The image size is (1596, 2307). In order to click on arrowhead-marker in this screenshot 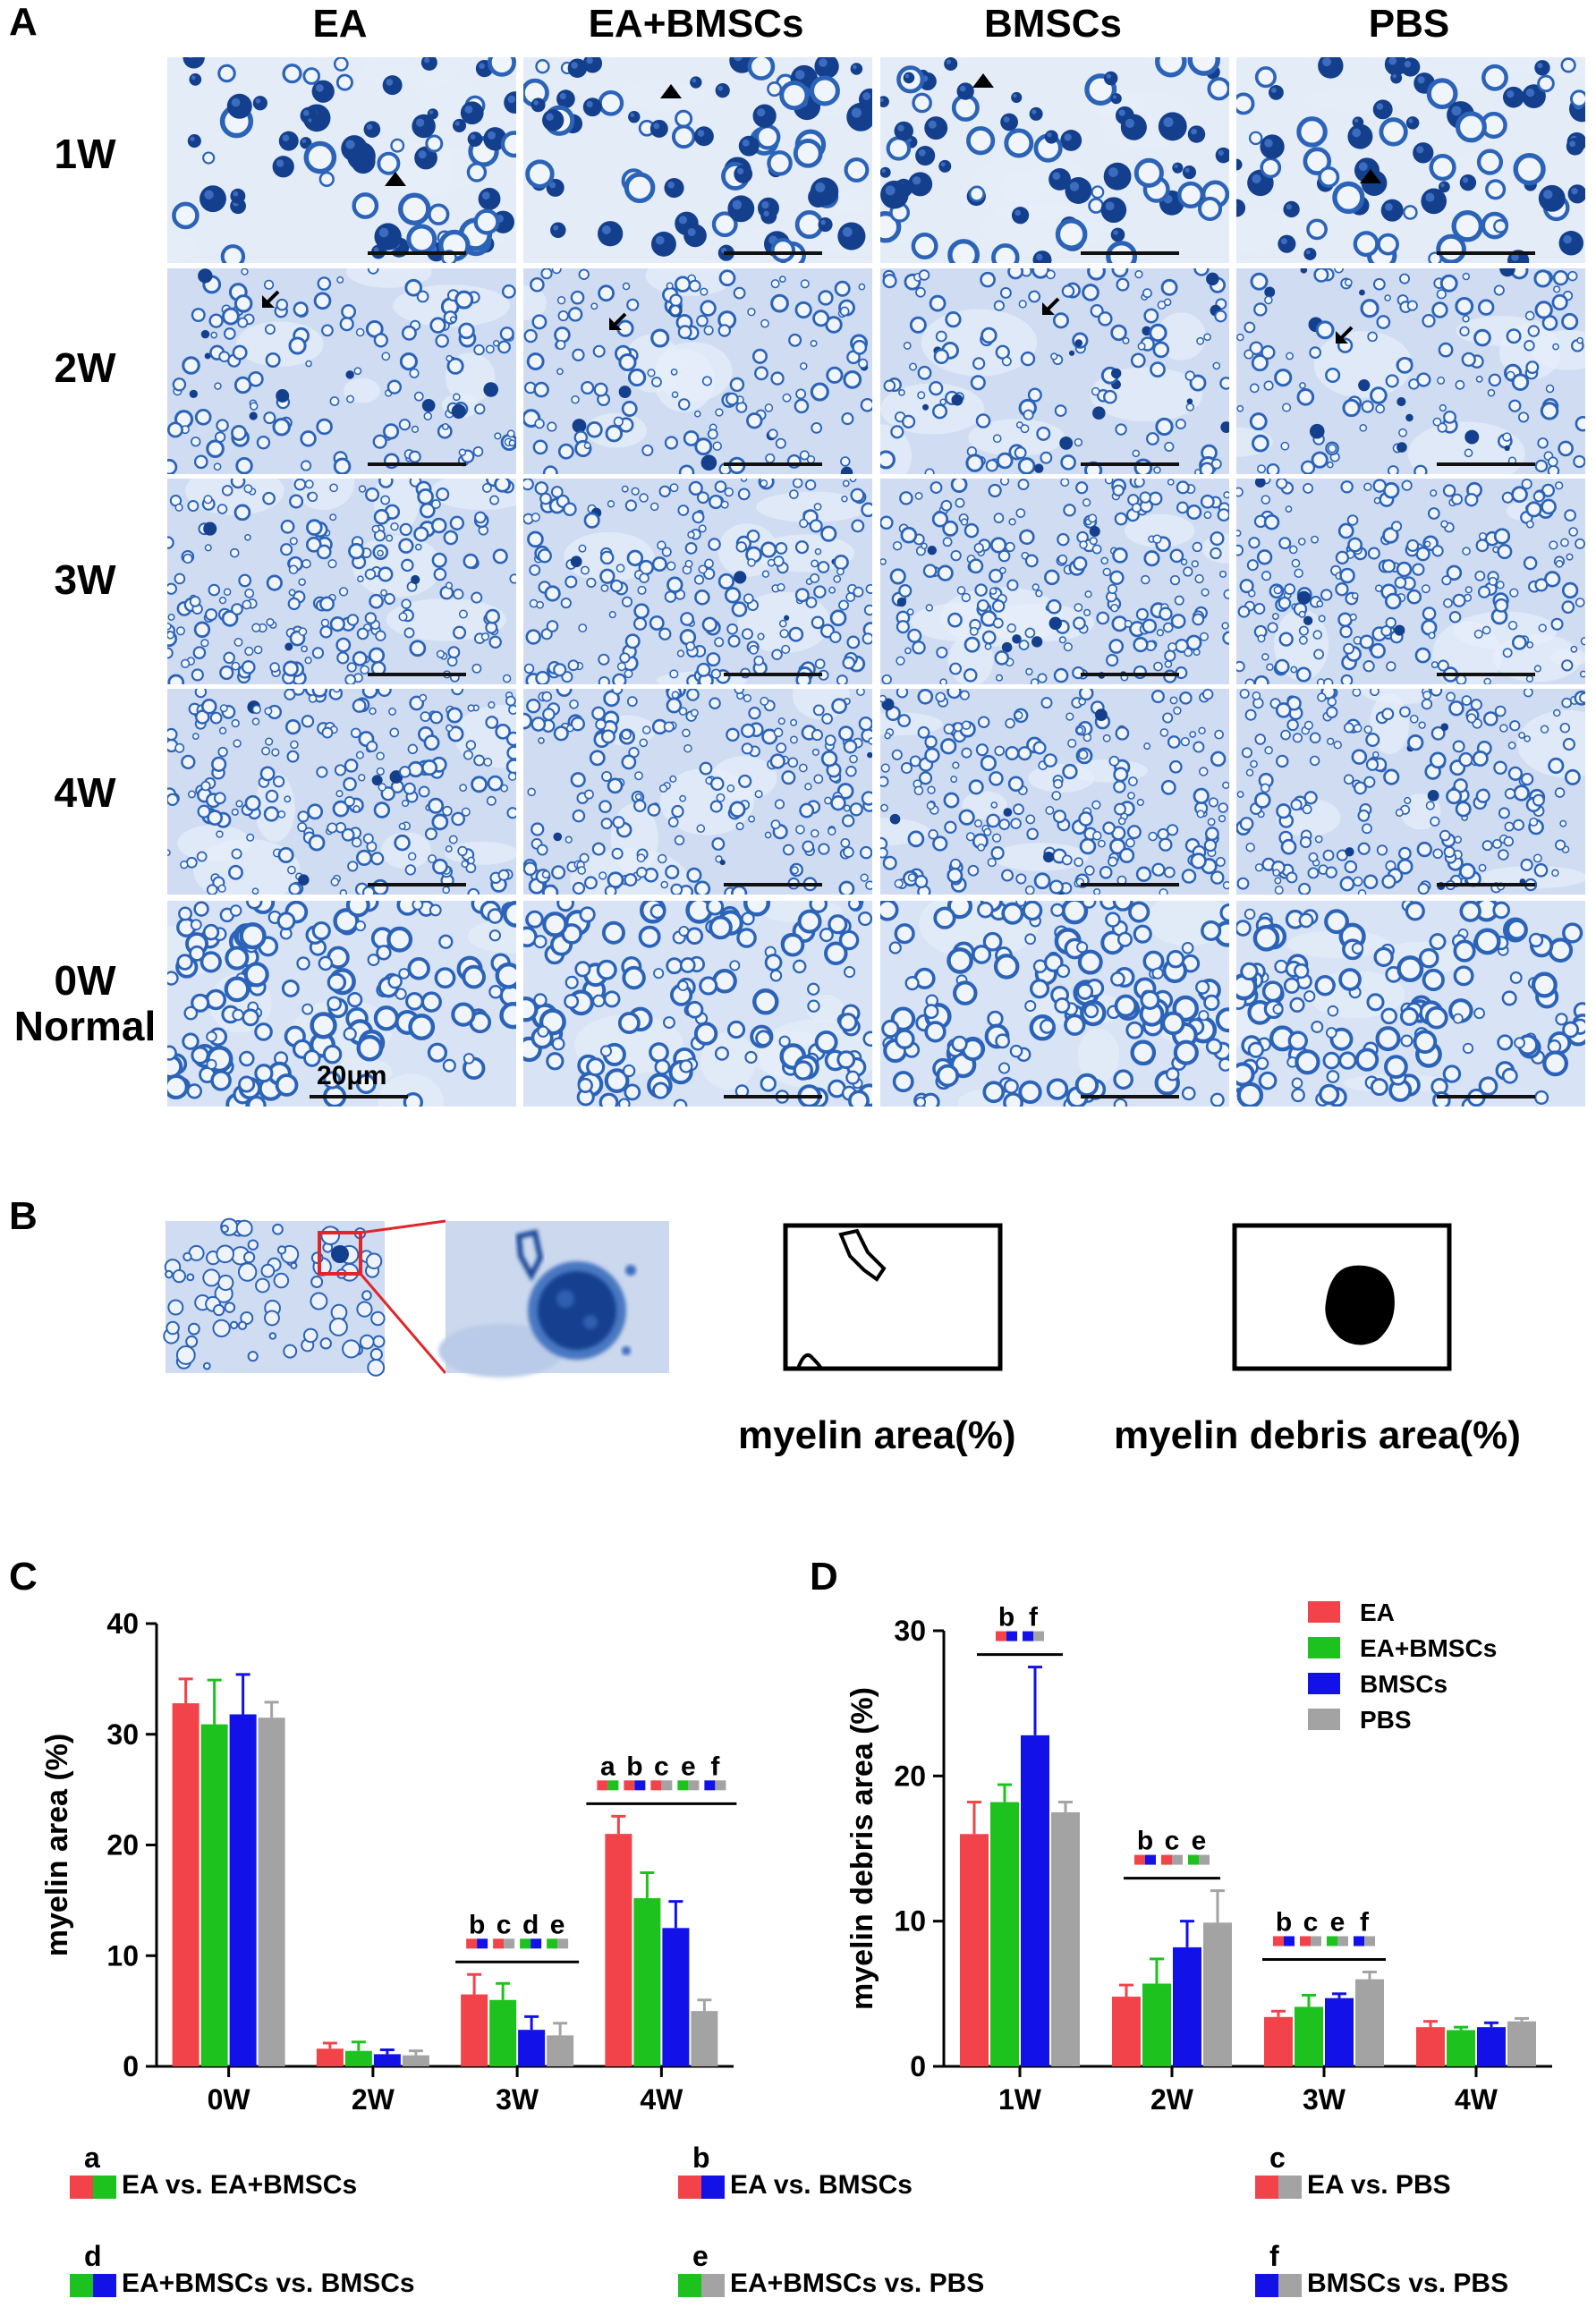, I will do `click(1370, 176)`.